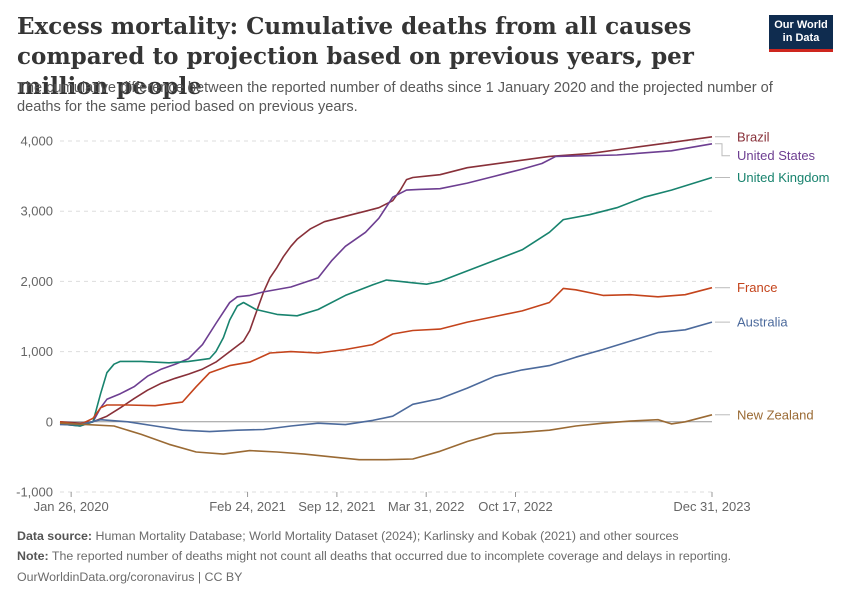 Image resolution: width=850 pixels, height=600 pixels. I want to click on logo-line-2: in Data, so click(801, 38).